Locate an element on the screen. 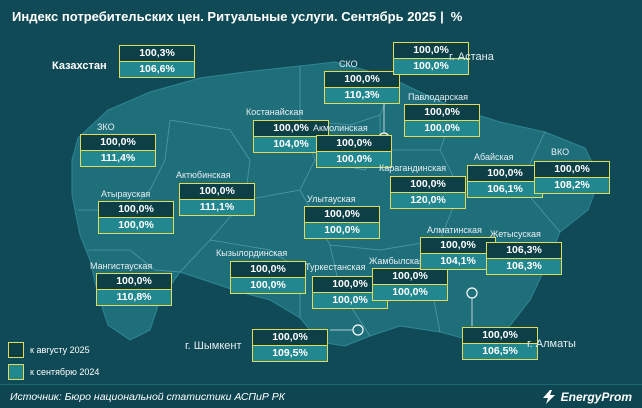  kazakhstan-value-sep: 106,6% is located at coordinates (157, 69).